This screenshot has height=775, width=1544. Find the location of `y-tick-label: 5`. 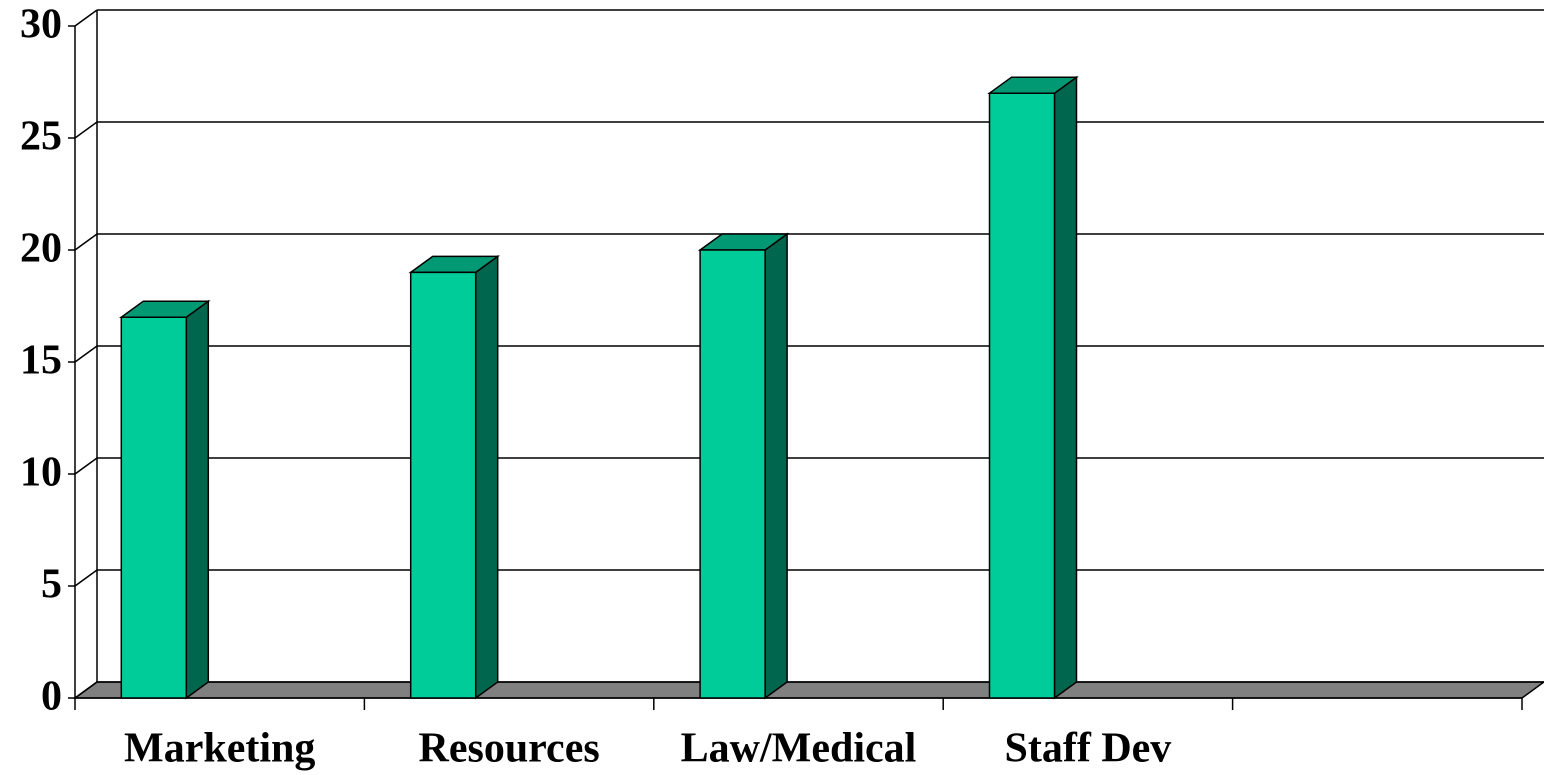

y-tick-label: 5 is located at coordinates (51, 585).